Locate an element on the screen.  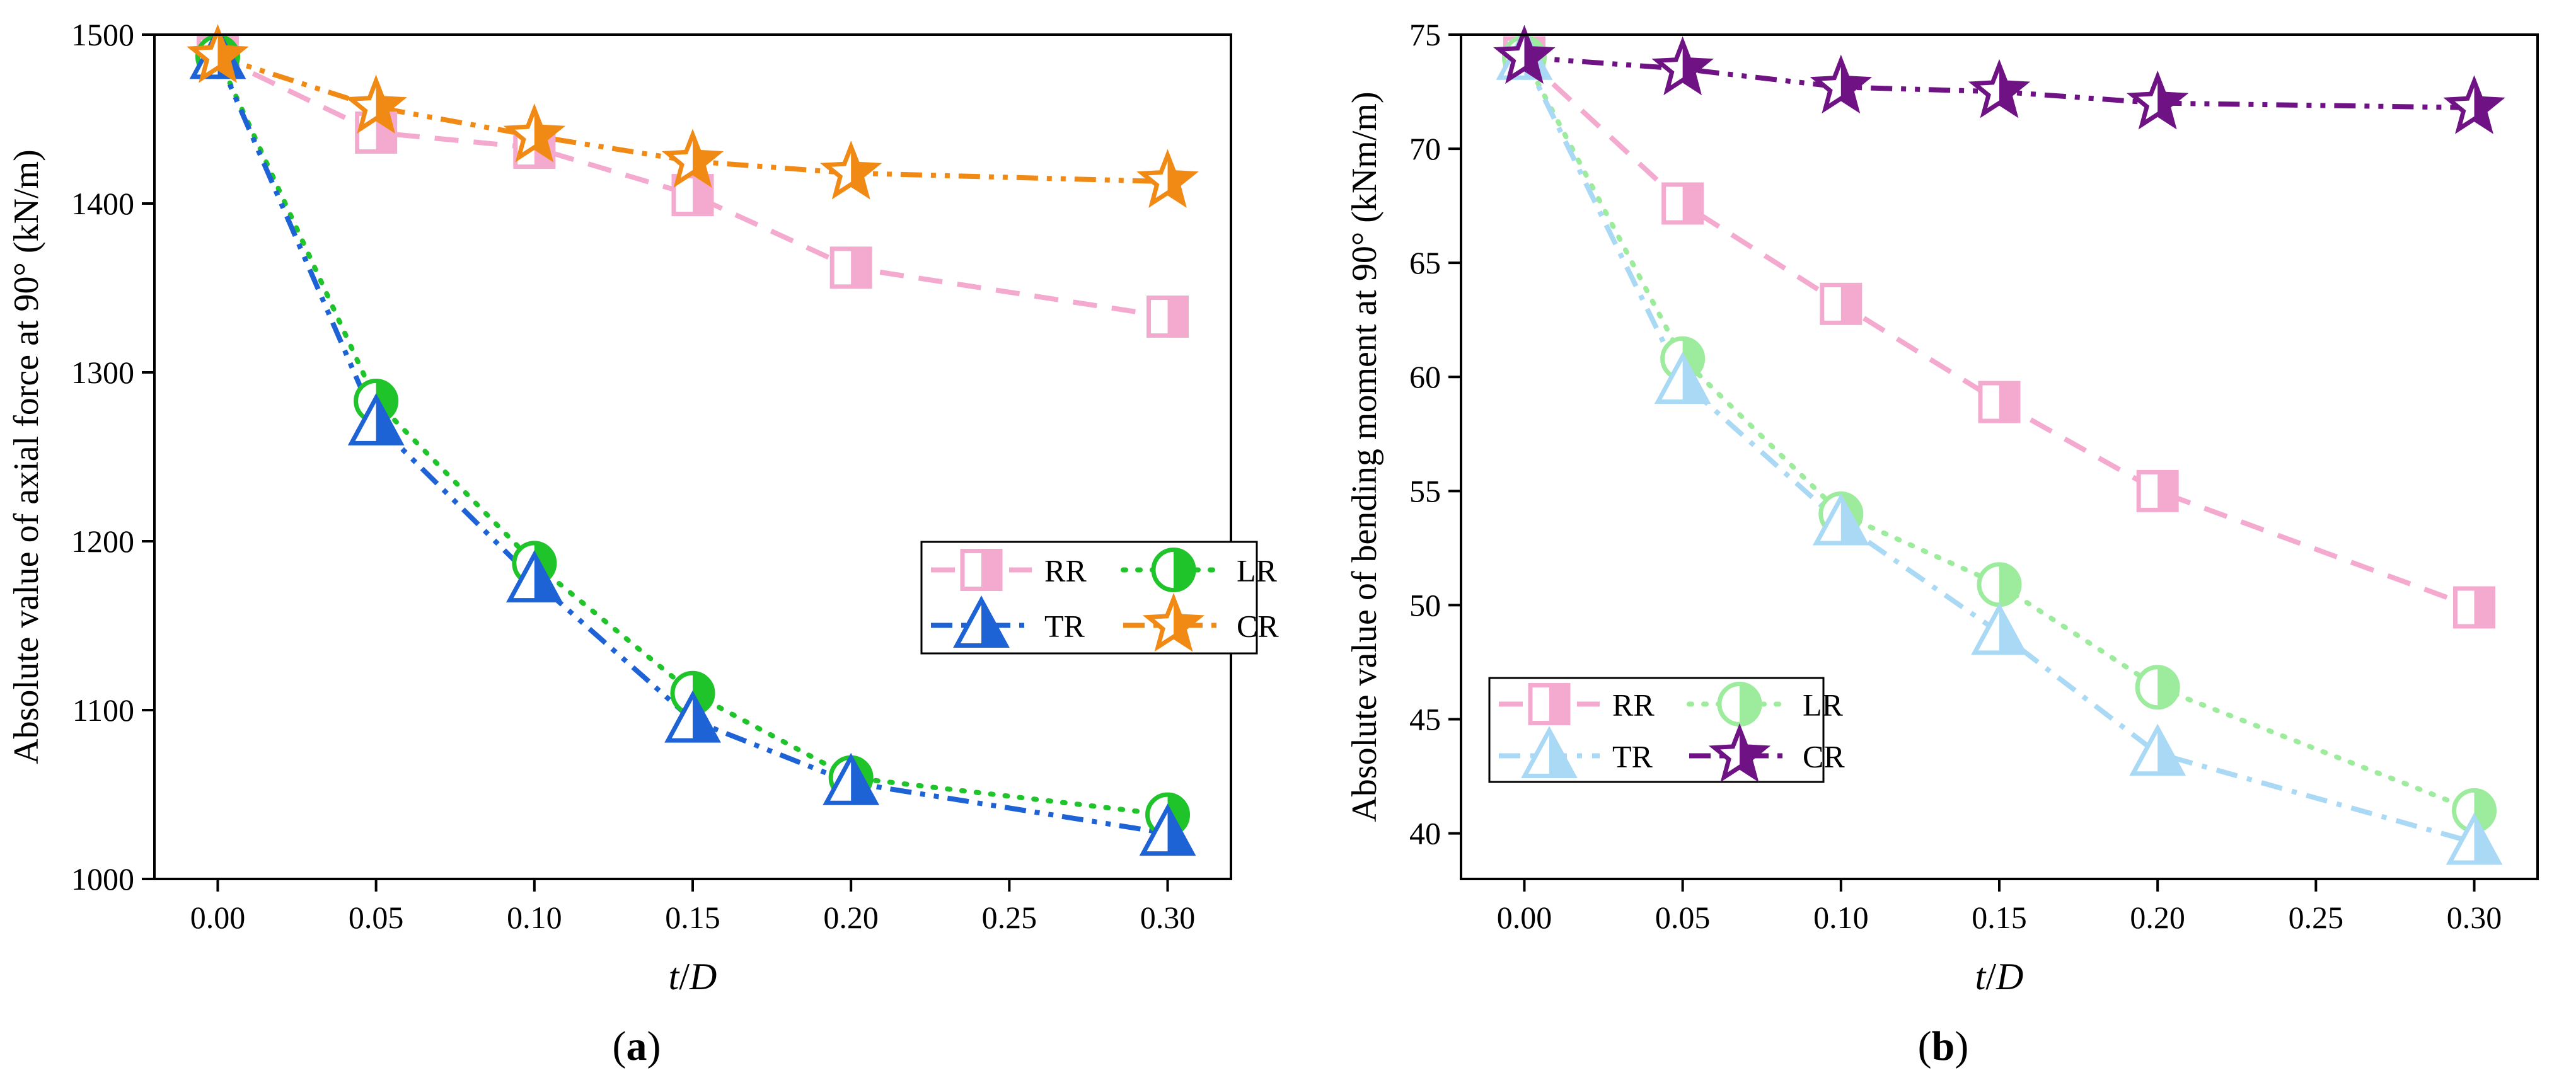
legend-marker-rr-half-fill is located at coordinates (1559, 704).